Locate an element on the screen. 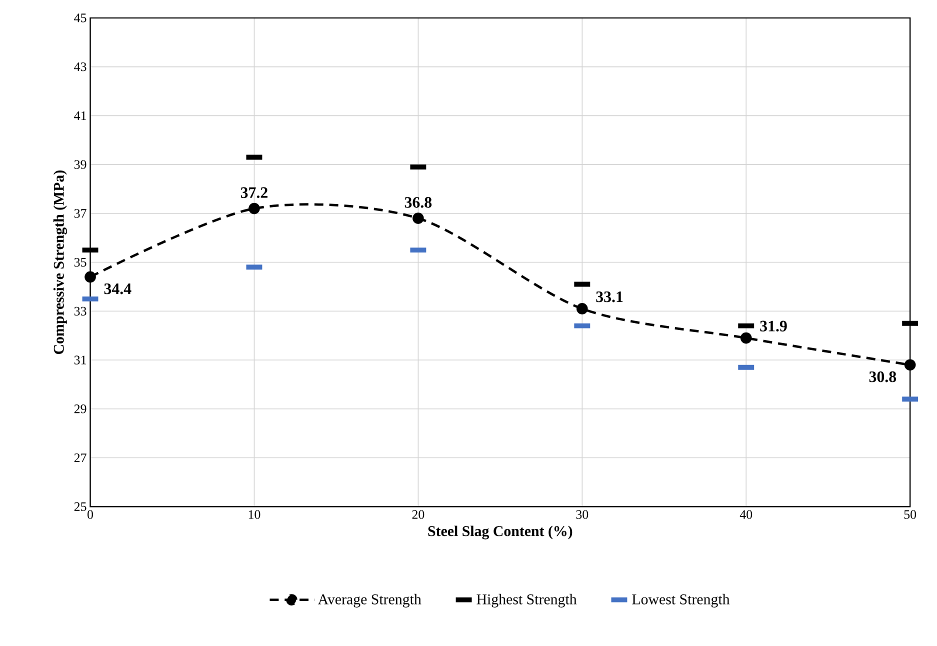 This screenshot has width=937, height=646. data-label: 36.8 is located at coordinates (418, 202).